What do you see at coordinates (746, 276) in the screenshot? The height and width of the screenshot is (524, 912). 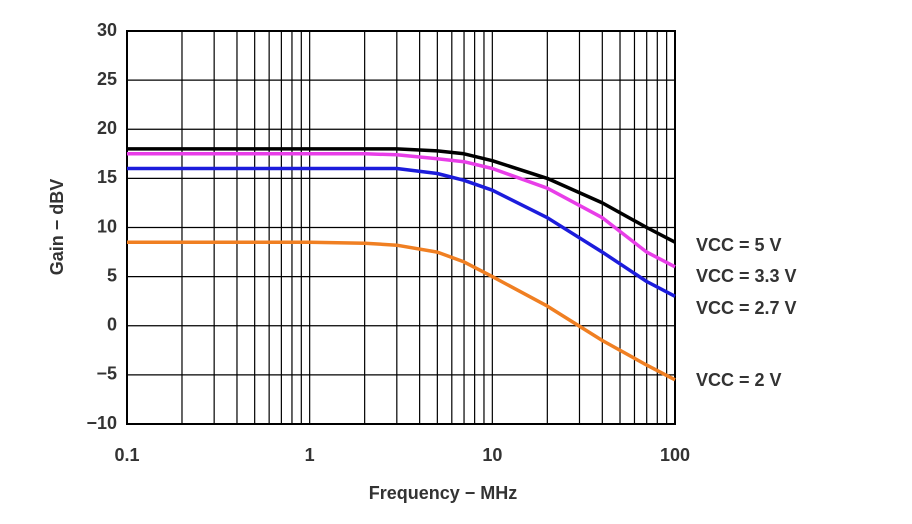 I see `legend-label: VCC = 3.3 V` at bounding box center [746, 276].